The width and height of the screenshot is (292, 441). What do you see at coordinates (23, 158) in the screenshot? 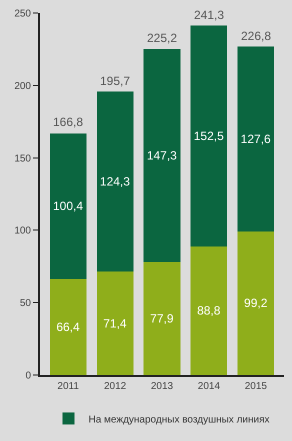
I see `y-tick-label: 150` at bounding box center [23, 158].